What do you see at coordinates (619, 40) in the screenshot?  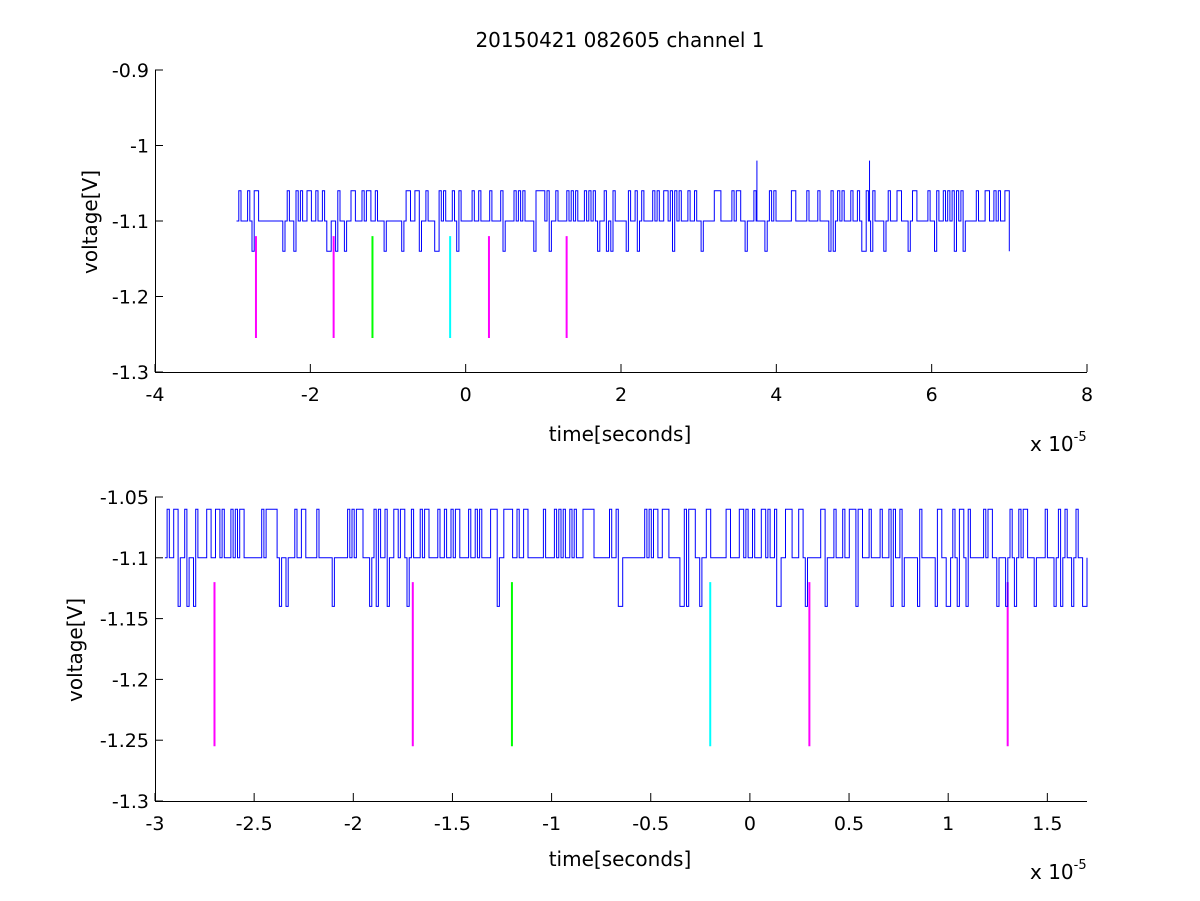 I see `chart-title: 20150421 082605 channel 1` at bounding box center [619, 40].